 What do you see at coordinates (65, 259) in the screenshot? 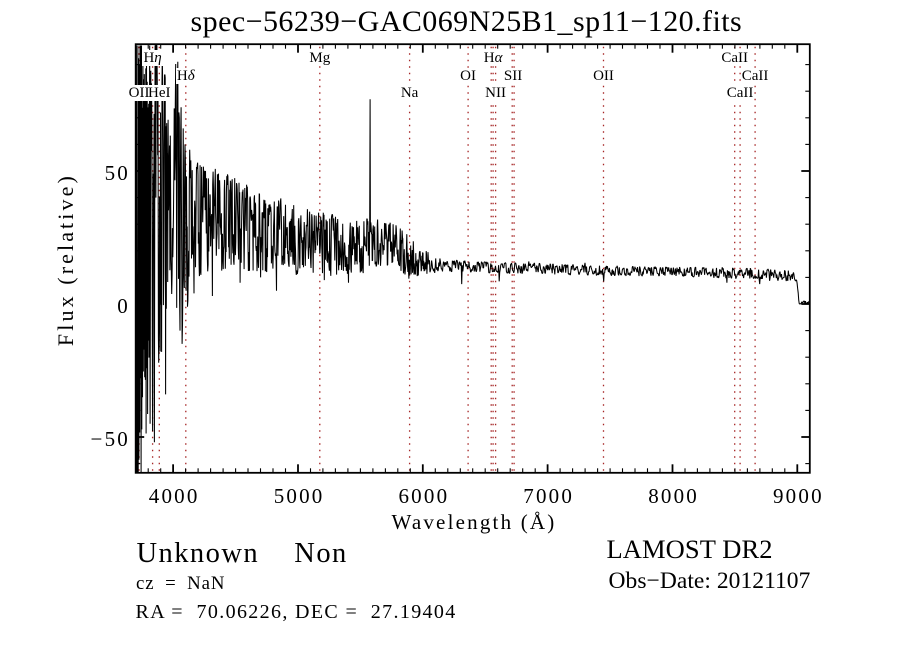
I see `svg-text: Flux (relative)` at bounding box center [65, 259].